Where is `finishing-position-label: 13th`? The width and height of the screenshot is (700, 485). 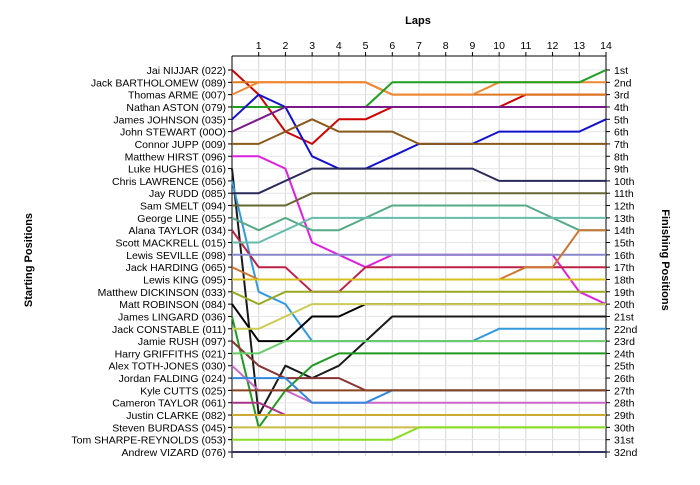 finishing-position-label: 13th is located at coordinates (624, 219).